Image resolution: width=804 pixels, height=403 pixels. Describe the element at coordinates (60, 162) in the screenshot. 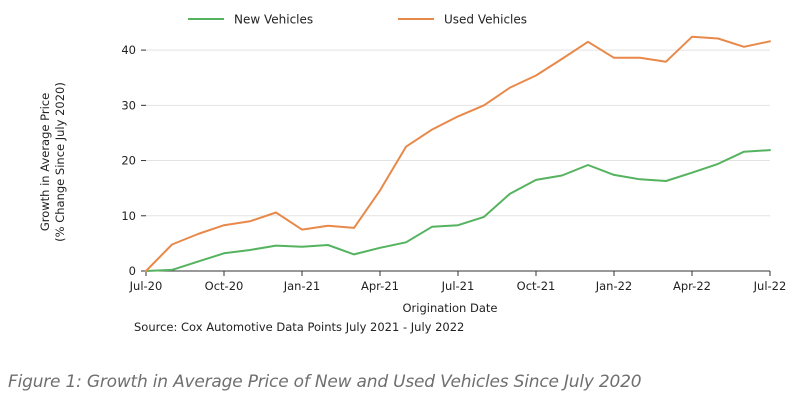

I see `y-axis-title-line-2: (% Change Since July 2020)` at that location.